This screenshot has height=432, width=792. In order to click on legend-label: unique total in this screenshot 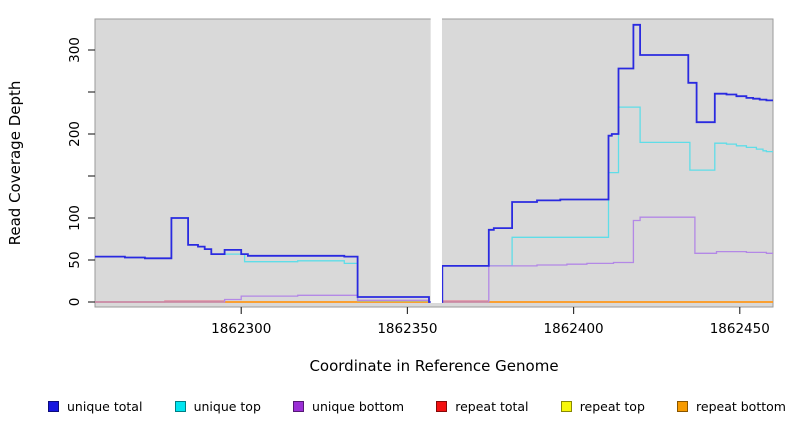, I will do `click(105, 406)`.